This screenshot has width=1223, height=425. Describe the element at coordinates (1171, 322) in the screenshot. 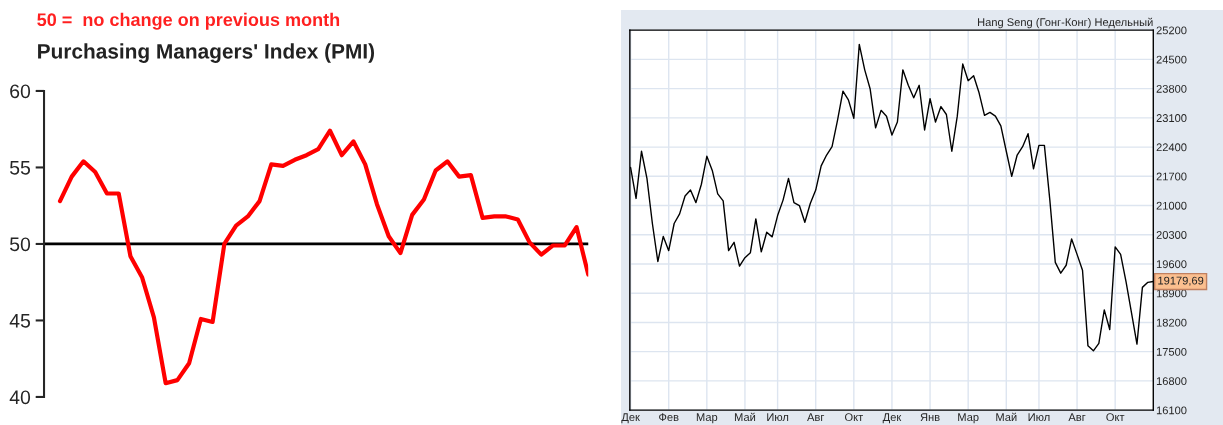

I see `y-tick-label: 18200` at that location.